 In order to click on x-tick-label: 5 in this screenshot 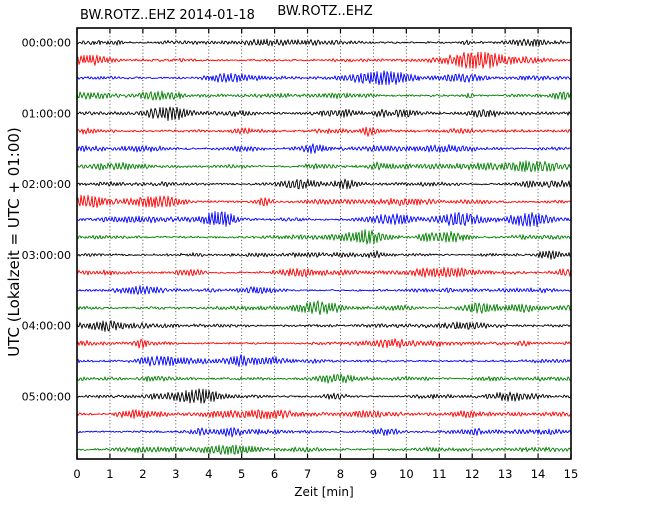, I will do `click(241, 474)`.